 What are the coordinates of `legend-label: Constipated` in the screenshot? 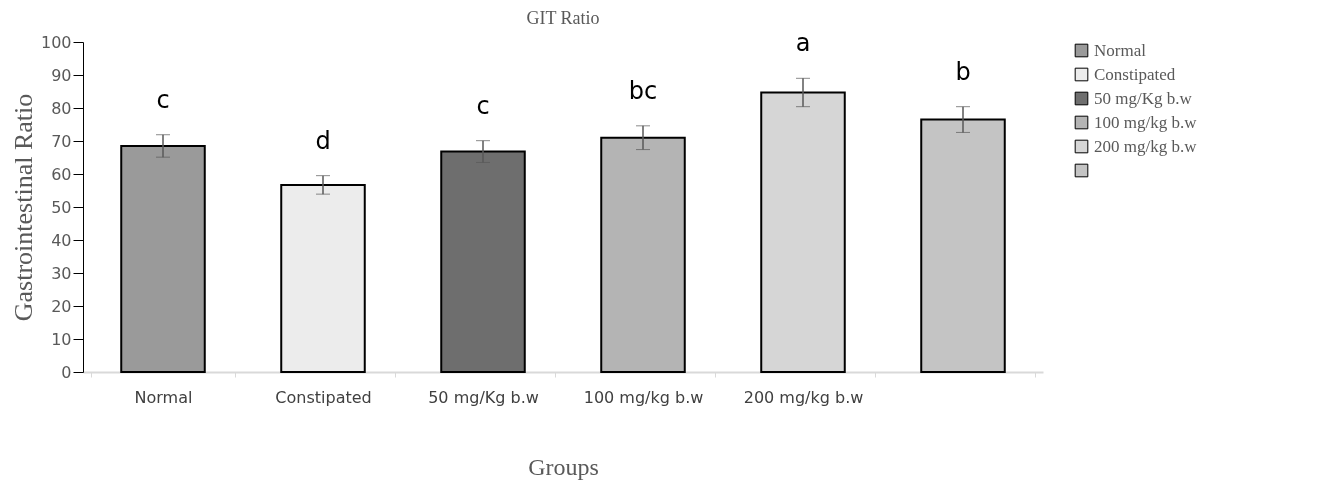 It's located at (1135, 74).